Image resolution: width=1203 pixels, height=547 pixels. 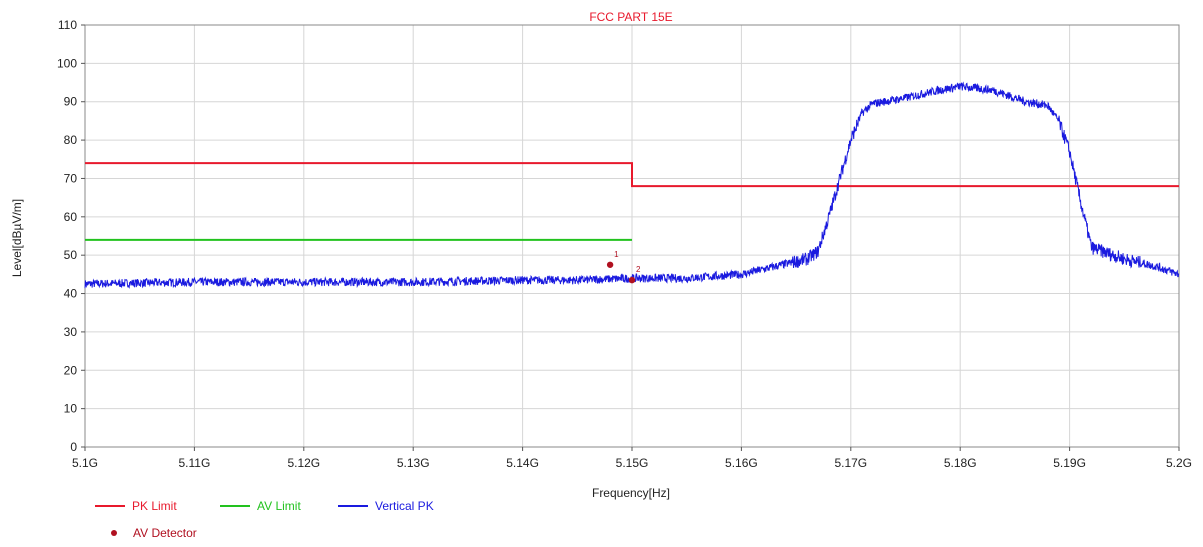 What do you see at coordinates (522, 463) in the screenshot?
I see `x-tick-label: 5.14G` at bounding box center [522, 463].